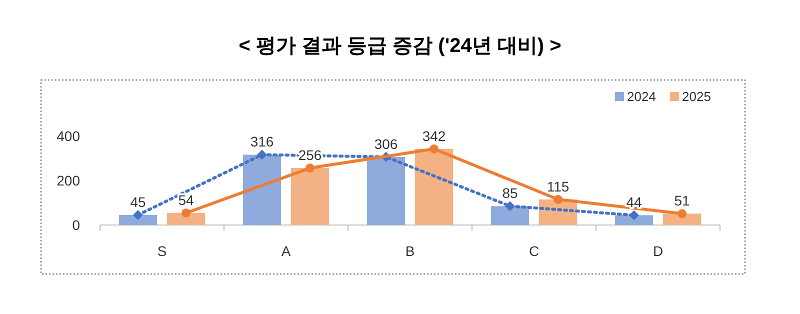 The height and width of the screenshot is (314, 800). I want to click on y-tick-label: 200, so click(68, 180).